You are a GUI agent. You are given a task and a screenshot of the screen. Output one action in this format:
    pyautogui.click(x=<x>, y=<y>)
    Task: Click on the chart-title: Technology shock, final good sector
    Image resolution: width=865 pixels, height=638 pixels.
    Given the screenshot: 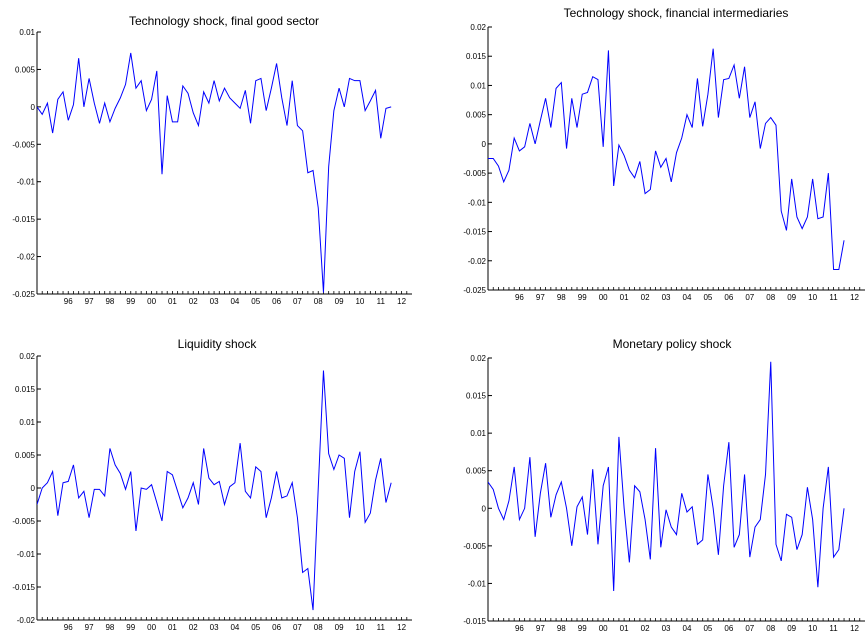 What is the action you would take?
    pyautogui.click(x=224, y=21)
    